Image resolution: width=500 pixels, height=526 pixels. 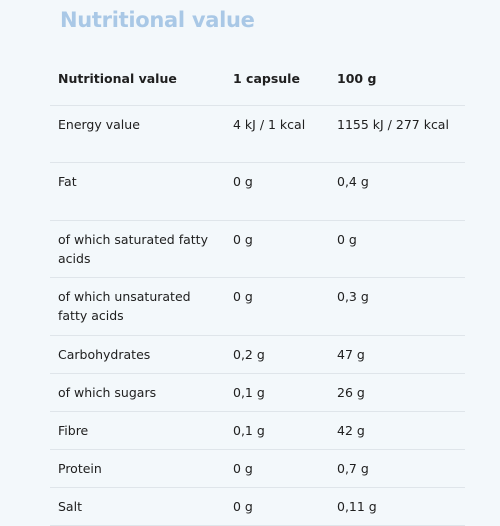 I want to click on table-row: Fibre 0,1 g 42 g, so click(x=257, y=430).